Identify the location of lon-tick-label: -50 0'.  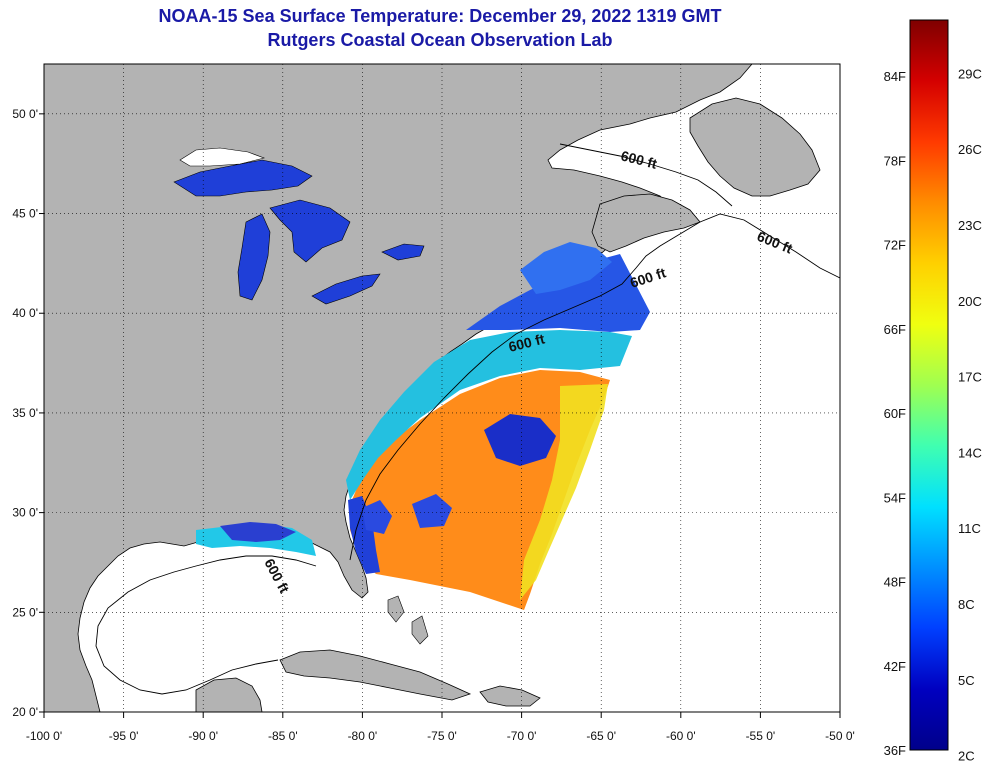
(840, 736).